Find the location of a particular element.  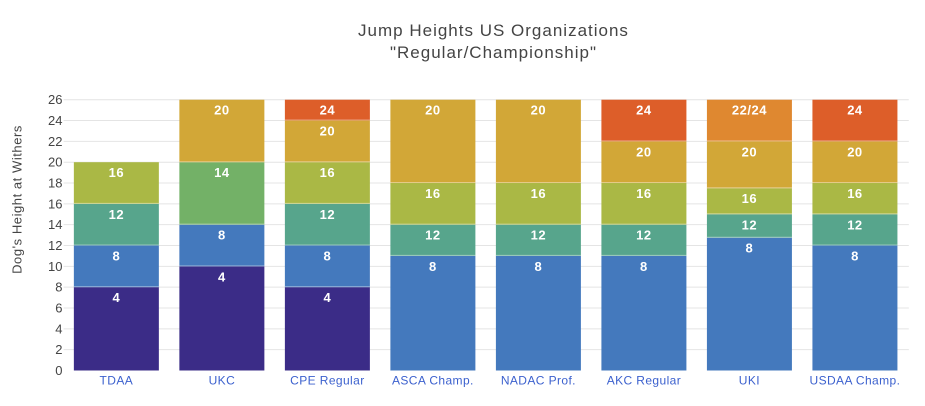

svg-text: 10 is located at coordinates (55, 266).